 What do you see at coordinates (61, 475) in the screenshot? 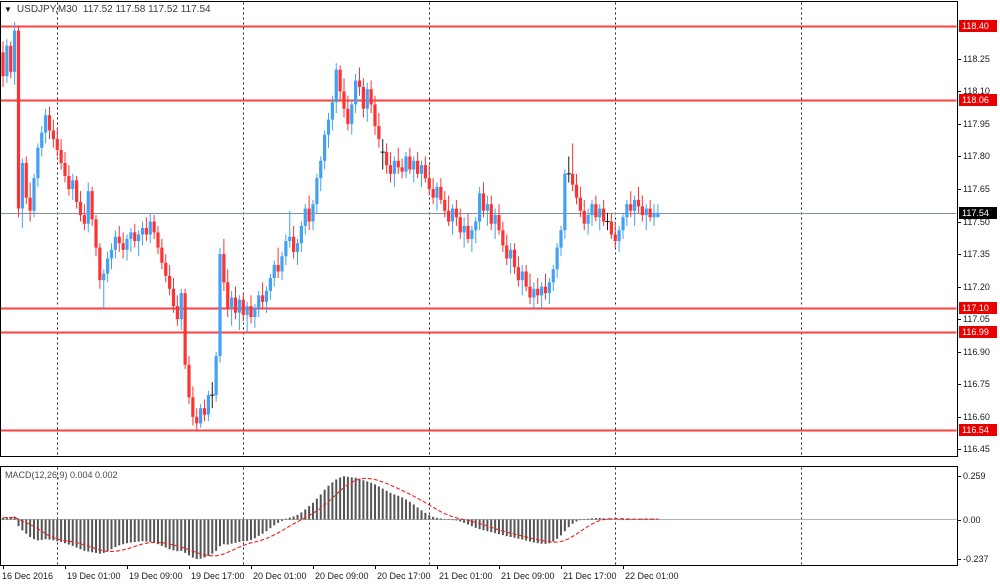
I see `macd-indicator-label: MACD(12,26,9) 0.004 0.002` at bounding box center [61, 475].